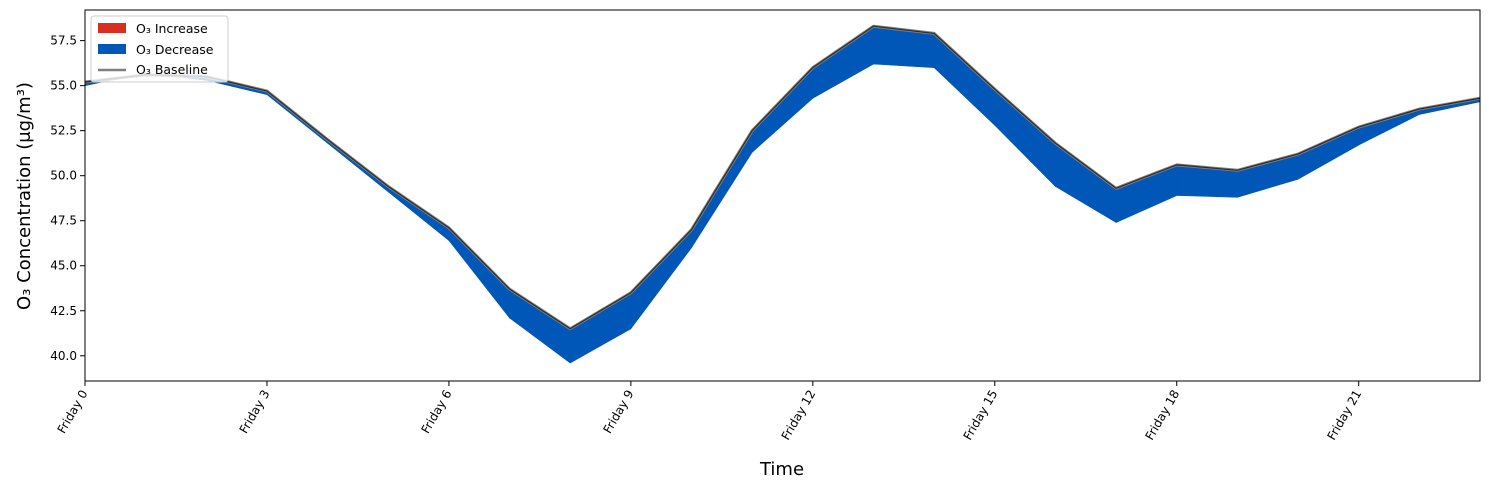  Describe the element at coordinates (73, 412) in the screenshot. I see `x-tick-label-0: Friday 0` at that location.